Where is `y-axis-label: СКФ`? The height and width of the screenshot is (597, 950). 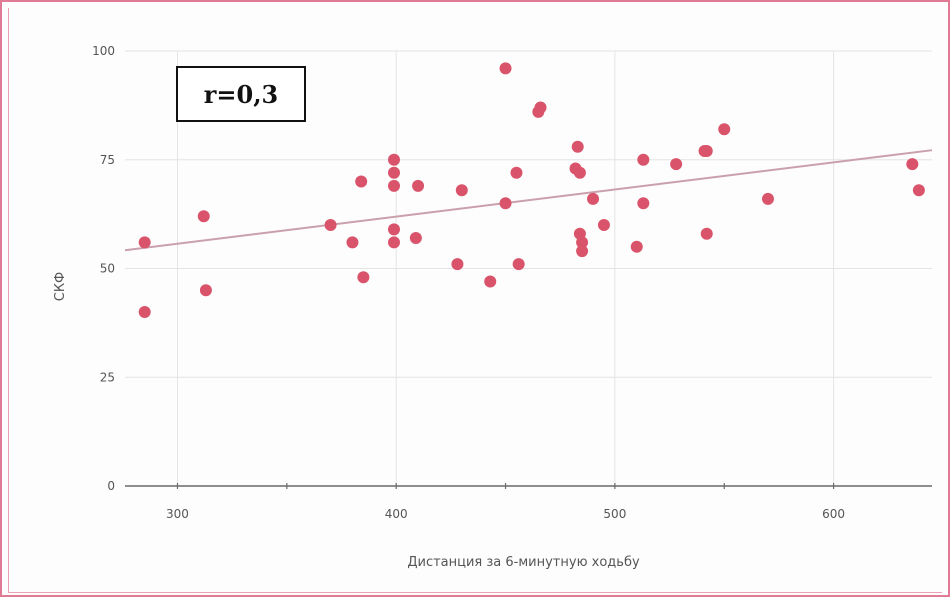
y-axis-label: СКФ is located at coordinates (60, 287).